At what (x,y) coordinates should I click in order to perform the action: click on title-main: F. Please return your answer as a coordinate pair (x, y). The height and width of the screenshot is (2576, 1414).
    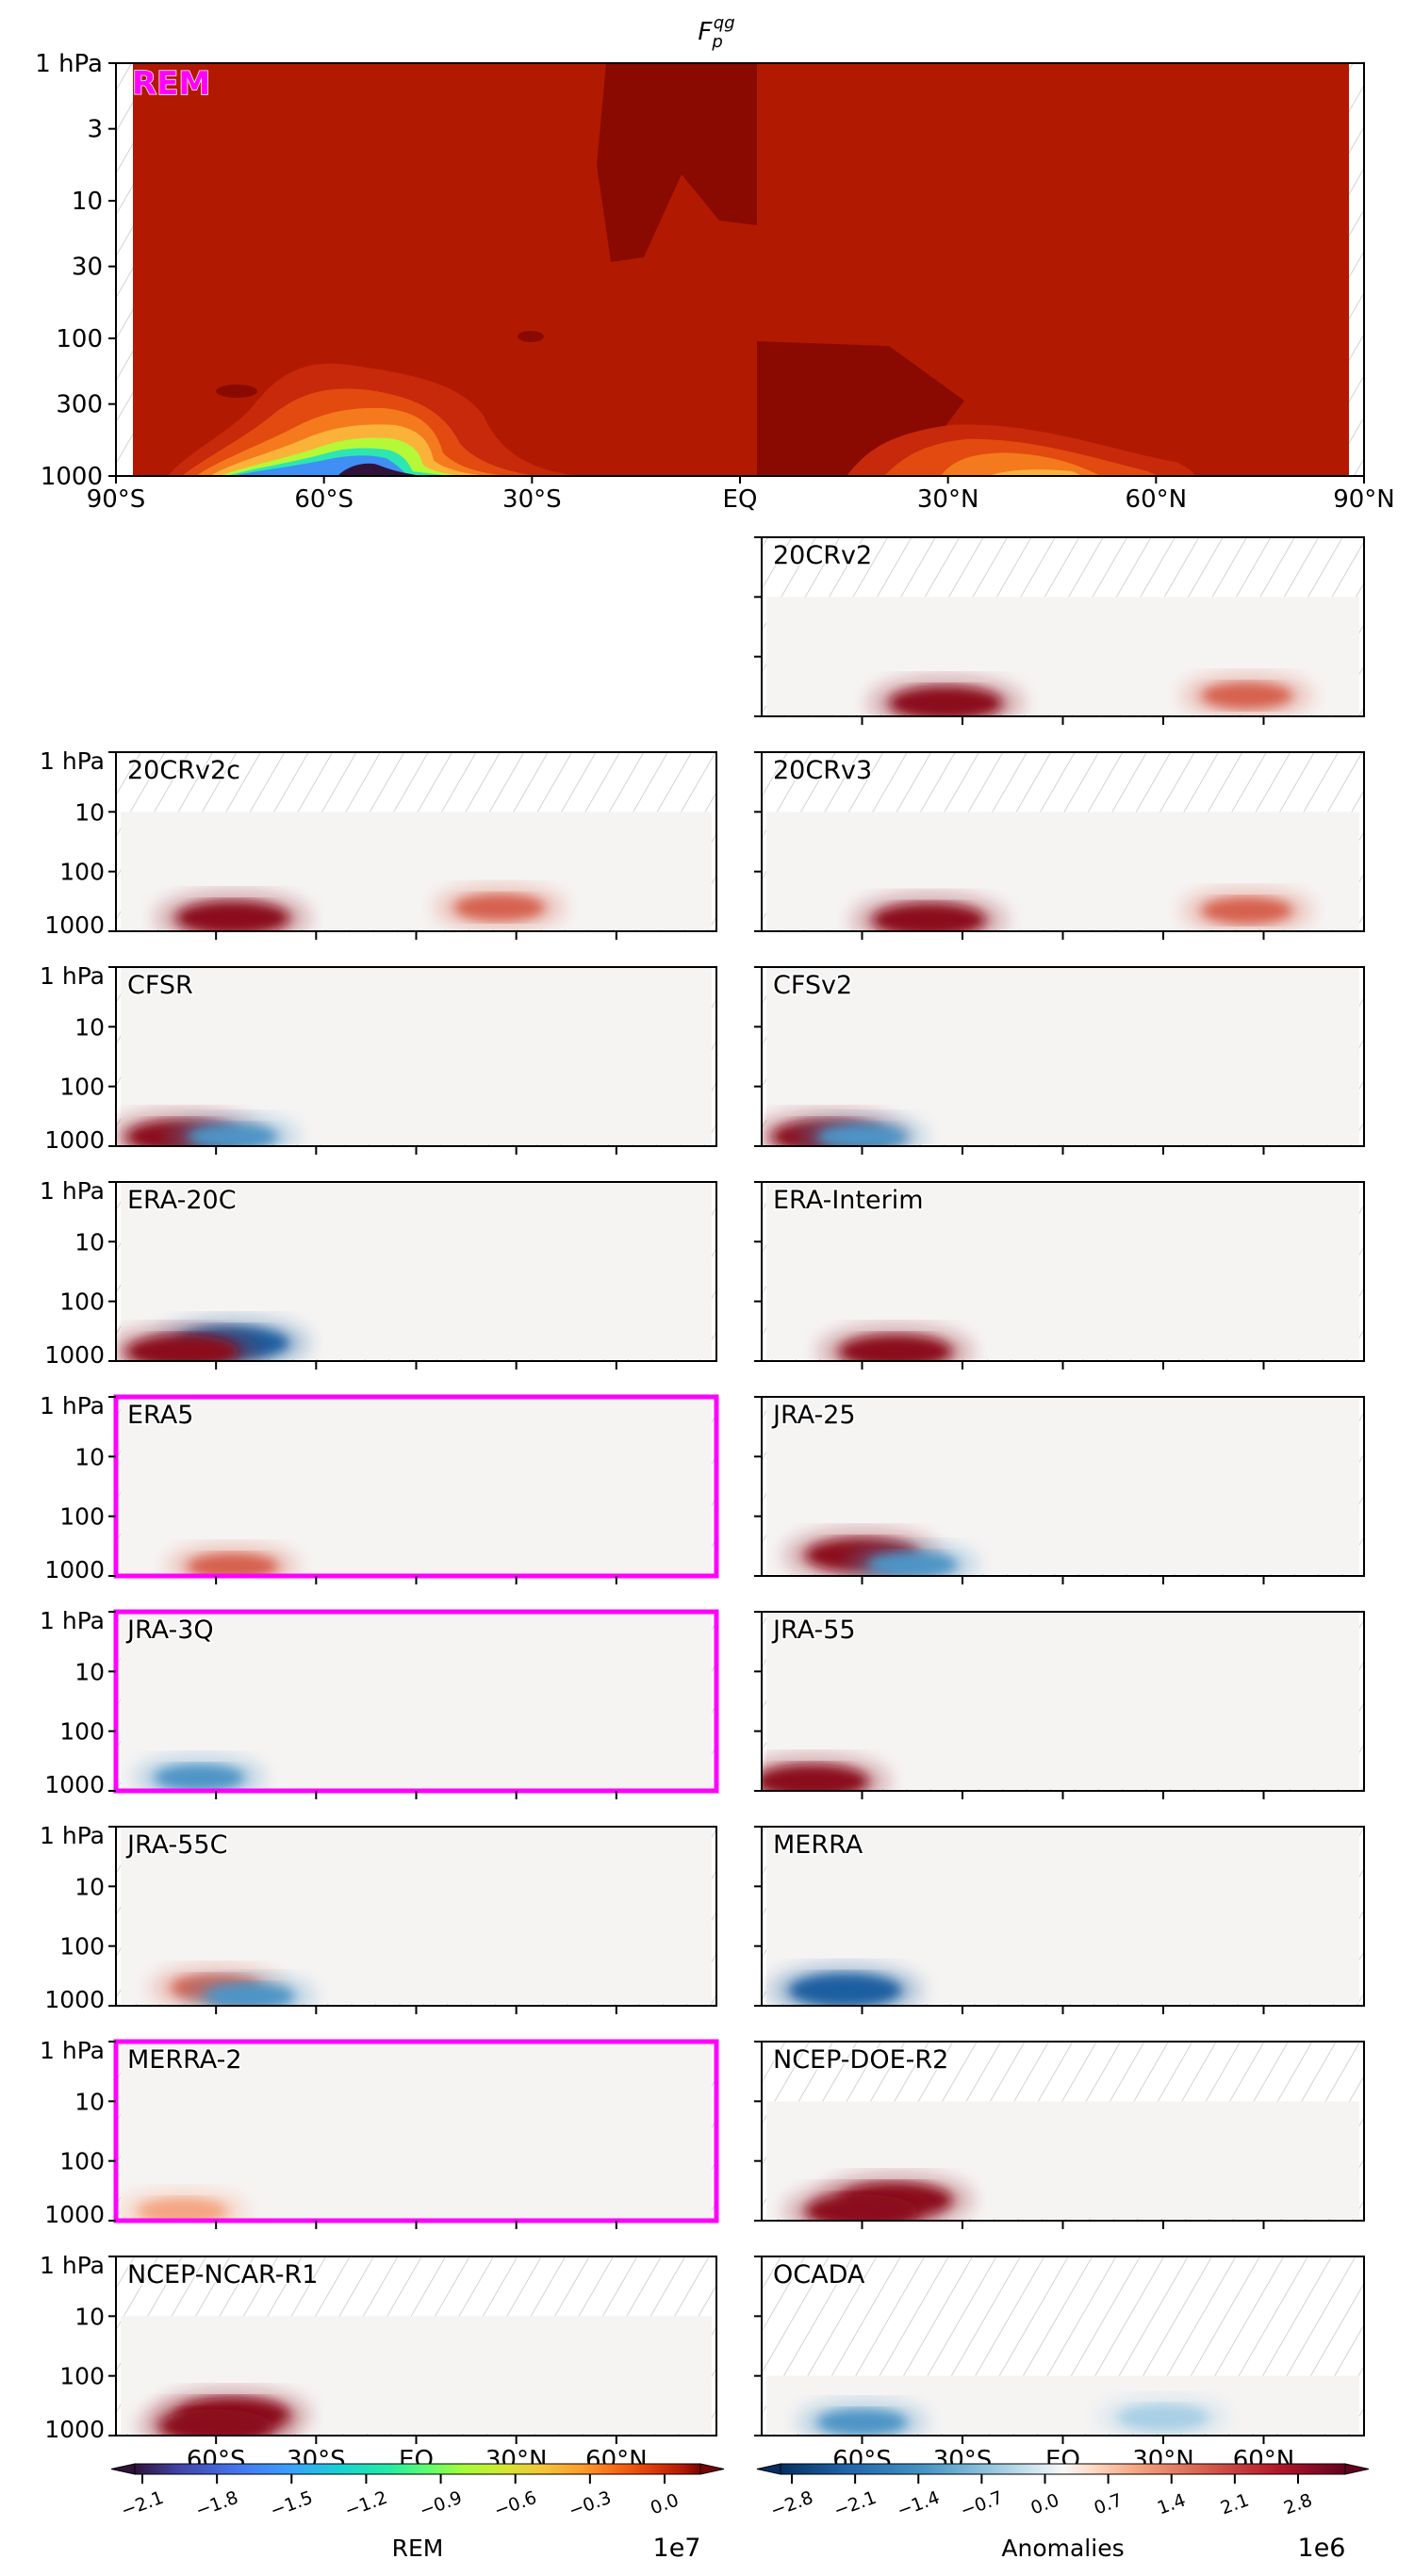
    Looking at the image, I should click on (705, 32).